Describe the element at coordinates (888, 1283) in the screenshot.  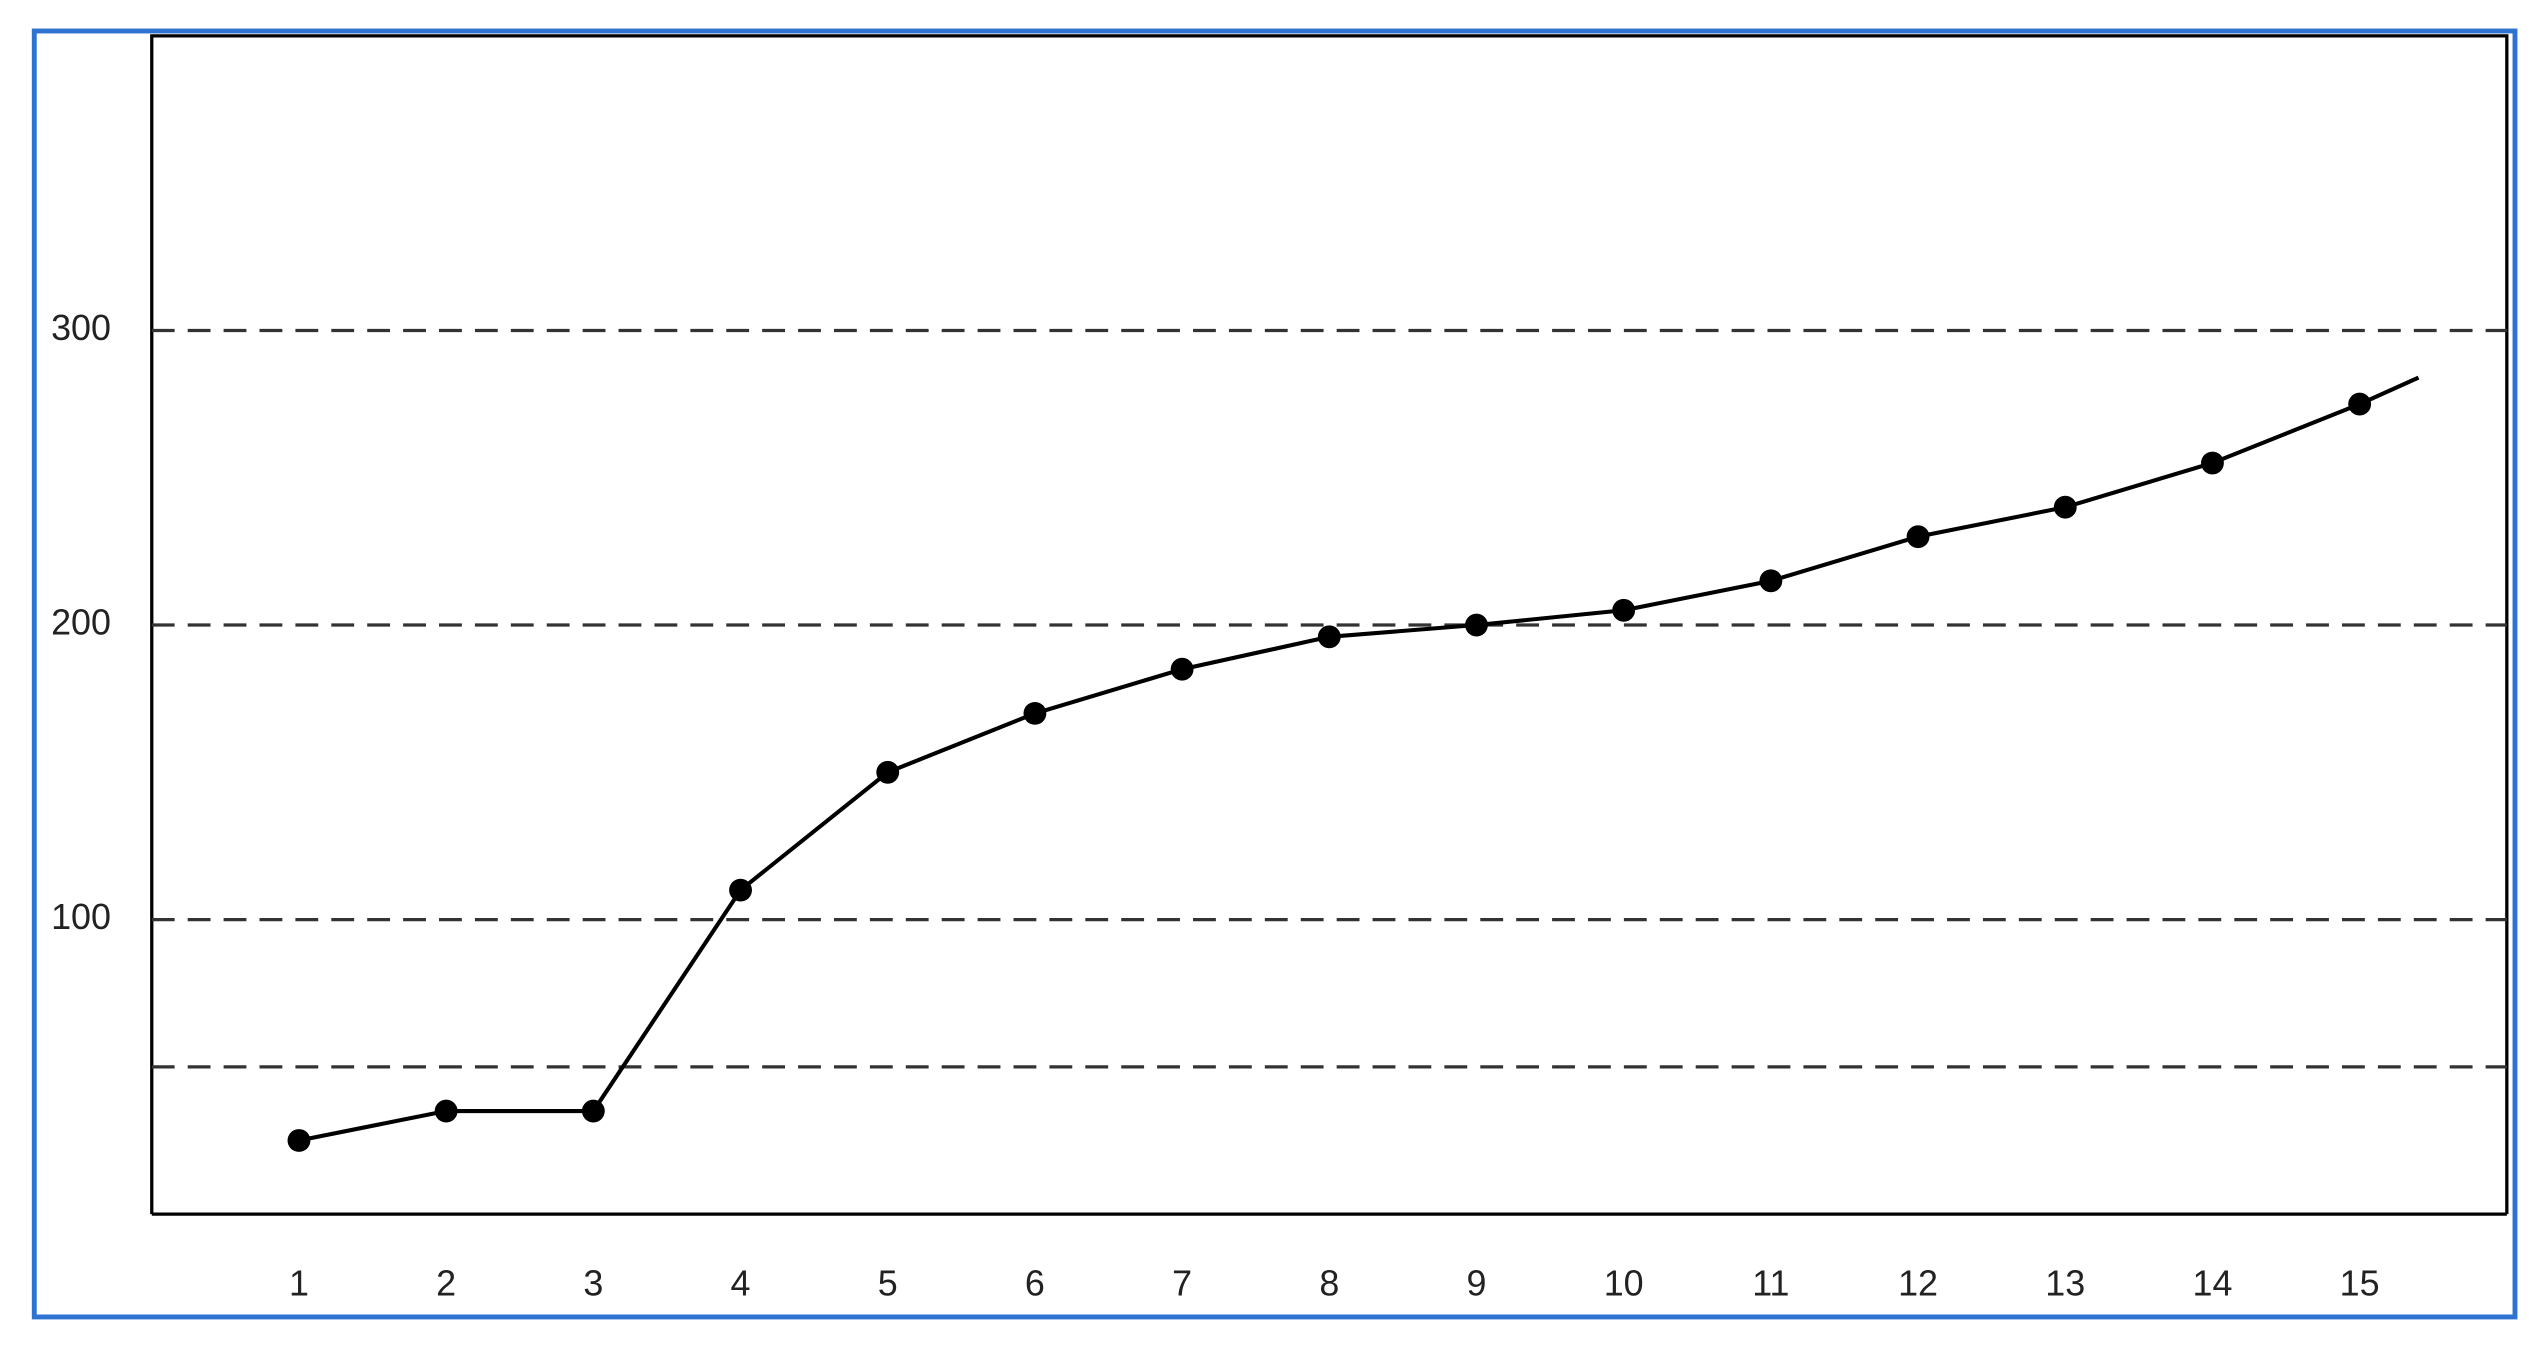
I see `x-tick-label: 5` at that location.